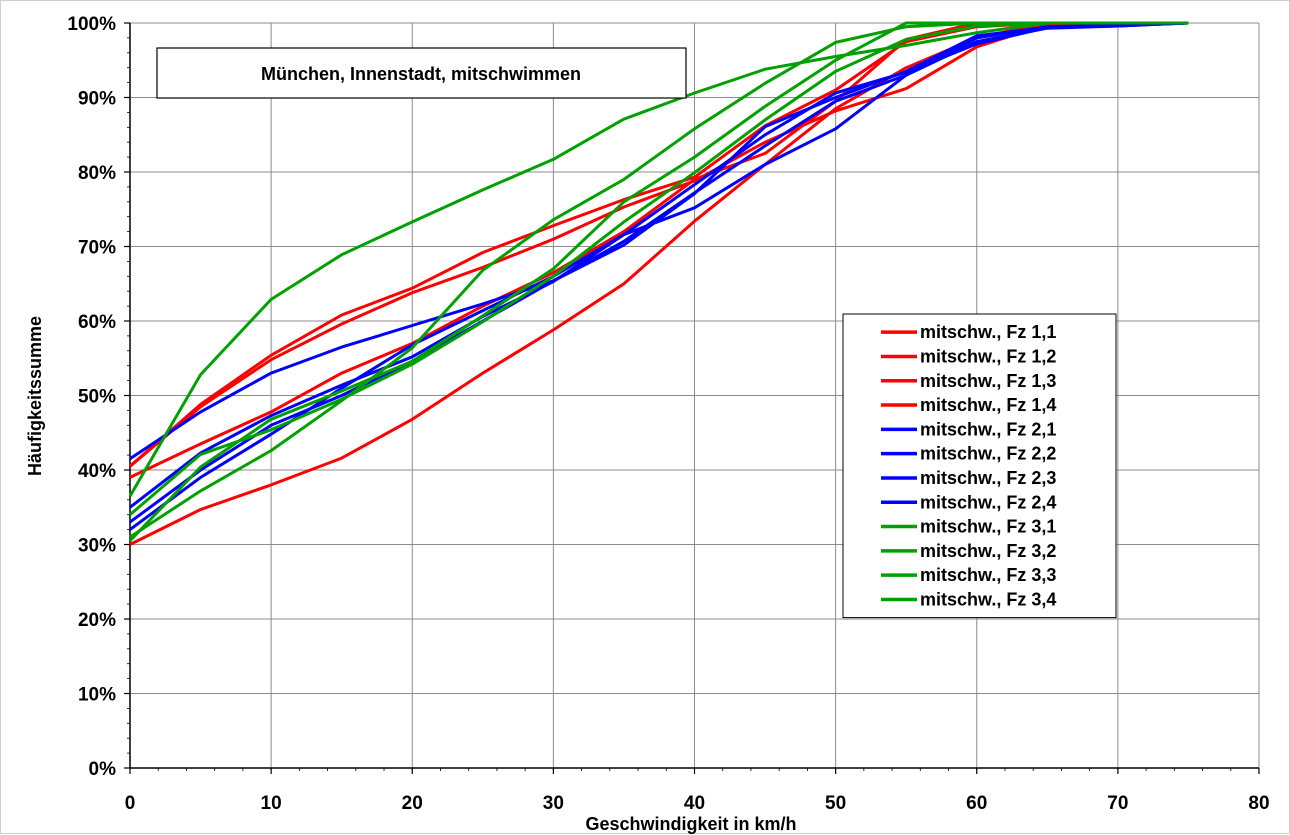 This screenshot has height=835, width=1290. I want to click on y-axis-title: Häufigkeitssumme, so click(35, 396).